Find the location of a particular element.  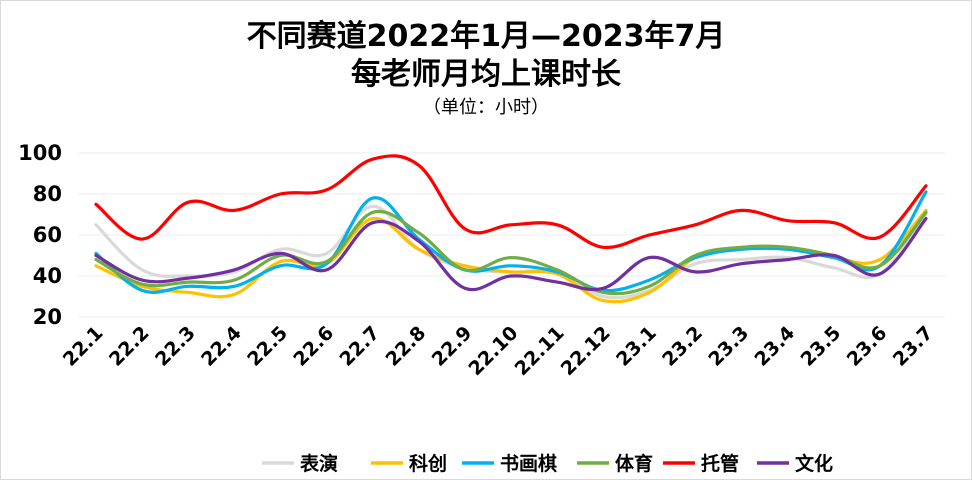

chart-subtitle: （单位：小时） is located at coordinates (486, 107).